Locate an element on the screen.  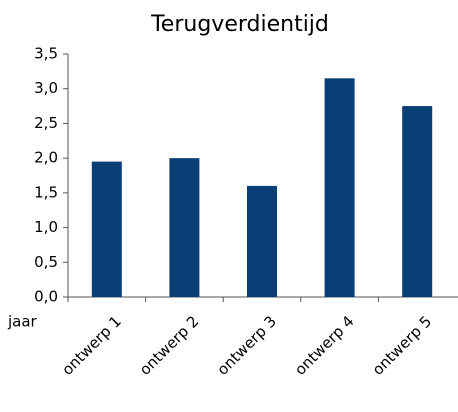
y-tick-label: 0,5 is located at coordinates (46, 262).